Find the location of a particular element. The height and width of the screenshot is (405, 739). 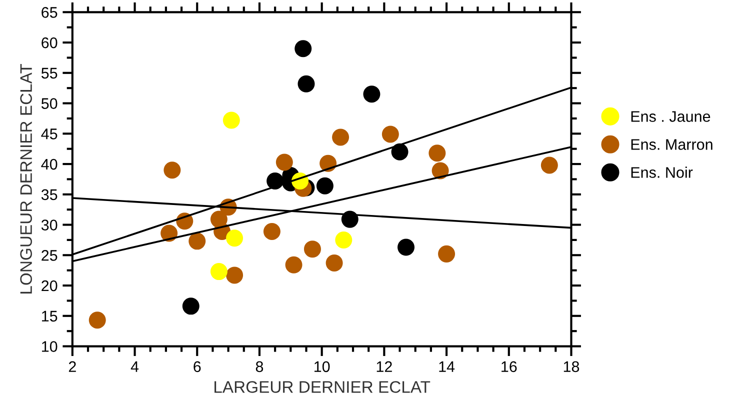

y-tick-label: 25 is located at coordinates (50, 255).